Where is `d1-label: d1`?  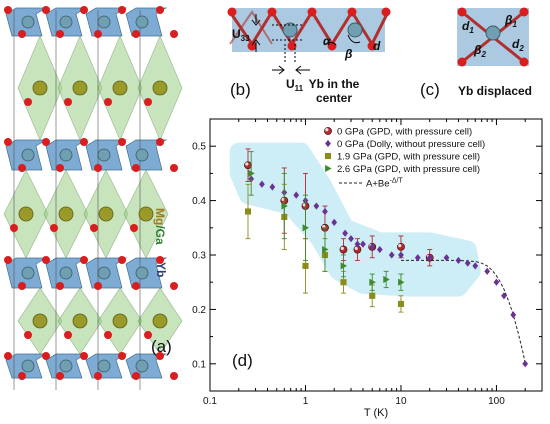 d1-label: d1 is located at coordinates (468, 27).